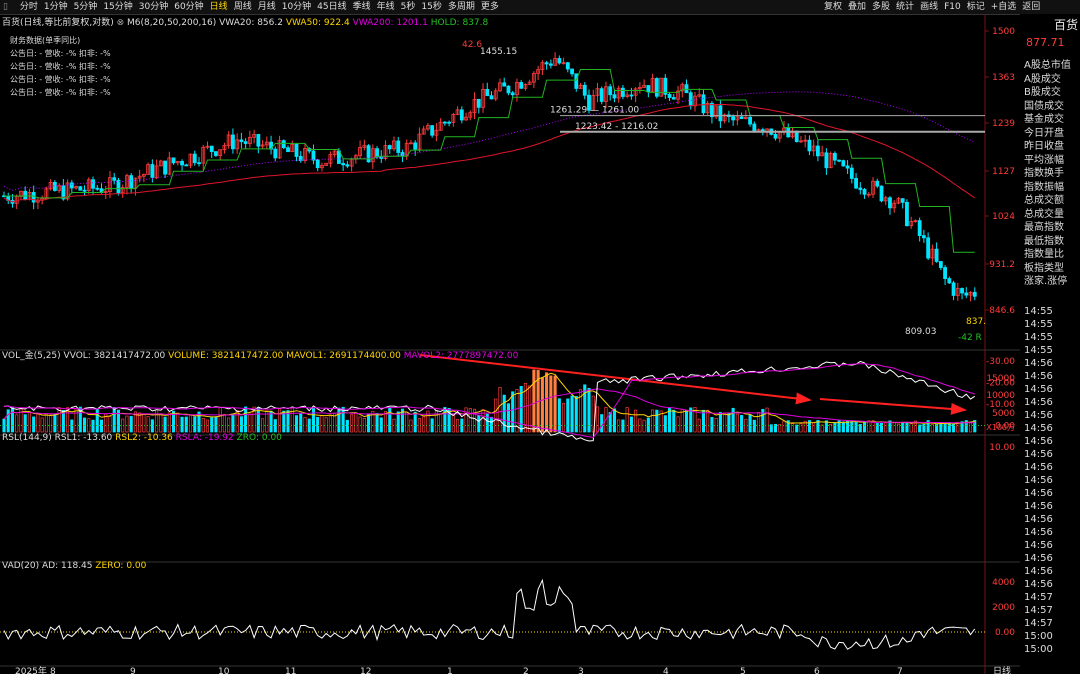  I want to click on toolbar-button: 返回, so click(1031, 7).